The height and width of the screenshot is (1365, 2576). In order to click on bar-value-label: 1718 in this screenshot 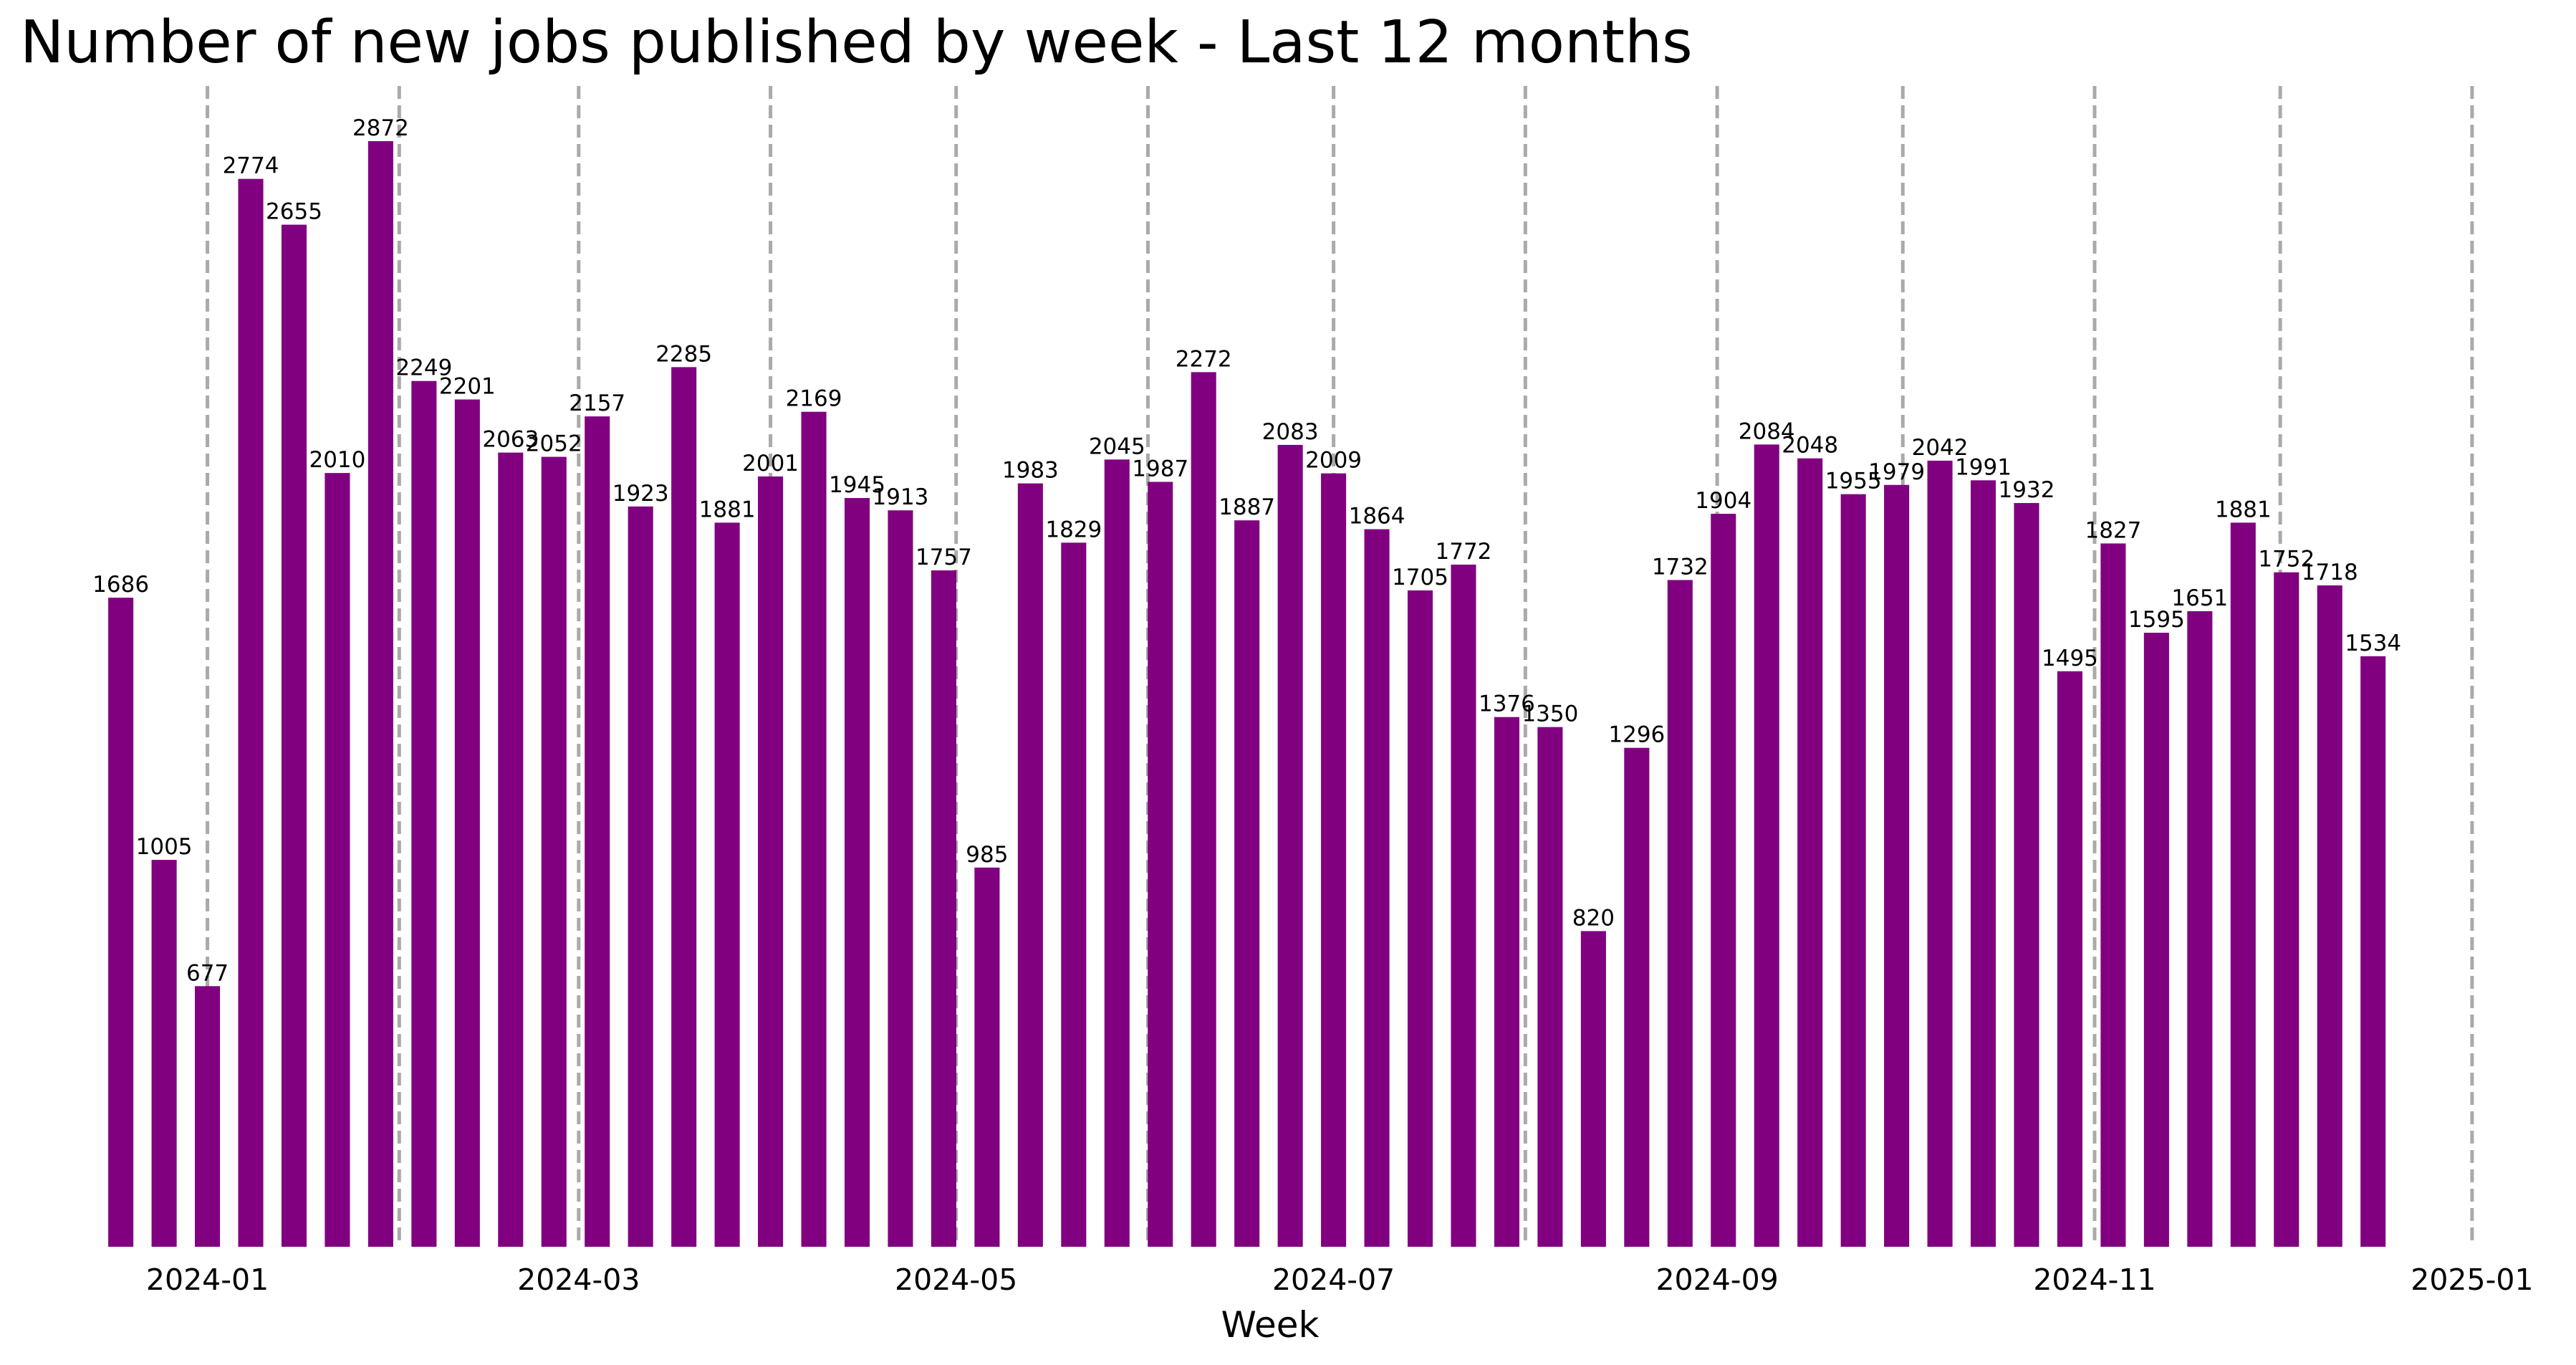, I will do `click(2330, 572)`.